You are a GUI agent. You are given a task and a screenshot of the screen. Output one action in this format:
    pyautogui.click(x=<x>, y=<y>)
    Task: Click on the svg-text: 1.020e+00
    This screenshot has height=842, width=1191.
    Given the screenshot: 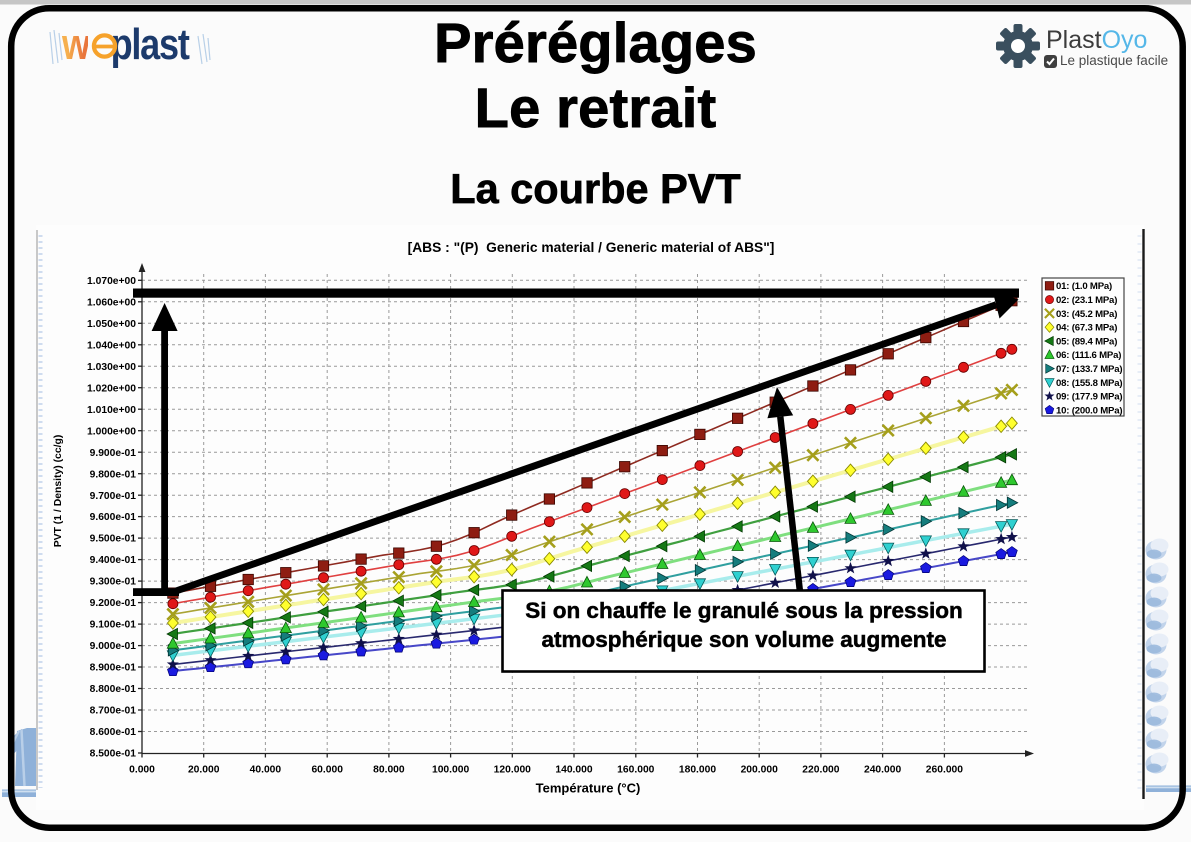 What is the action you would take?
    pyautogui.click(x=111, y=388)
    